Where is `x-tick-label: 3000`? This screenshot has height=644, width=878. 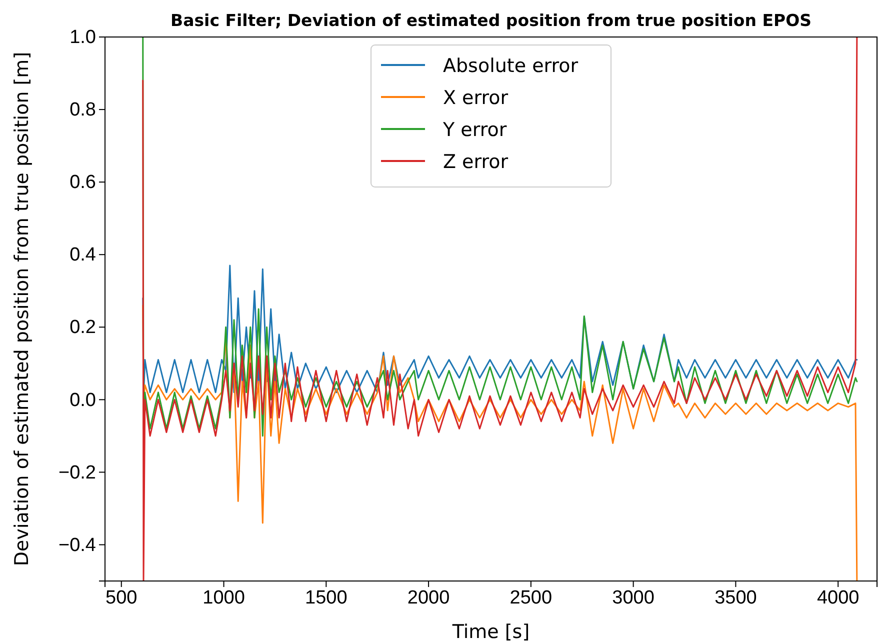 x-tick-label: 3000 is located at coordinates (633, 597).